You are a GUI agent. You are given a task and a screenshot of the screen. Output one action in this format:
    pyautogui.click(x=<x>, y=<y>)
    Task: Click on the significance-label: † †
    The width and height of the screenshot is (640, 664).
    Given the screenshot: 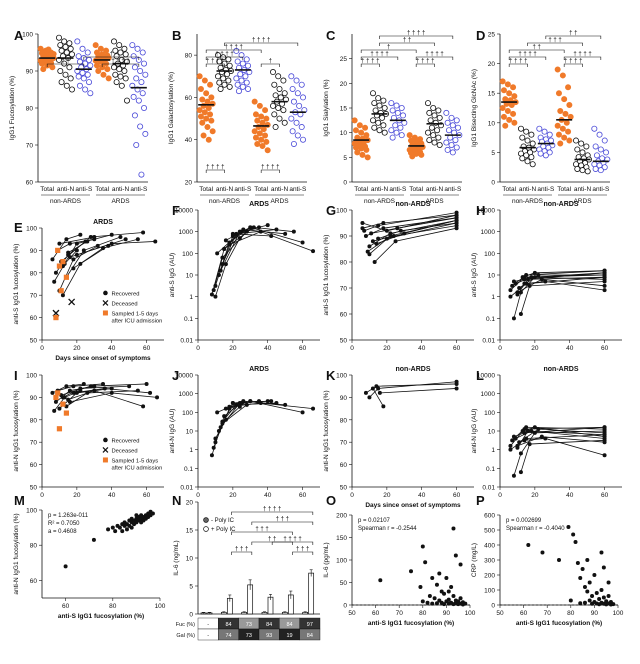 What is the action you would take?
    pyautogui.click(x=65, y=62)
    